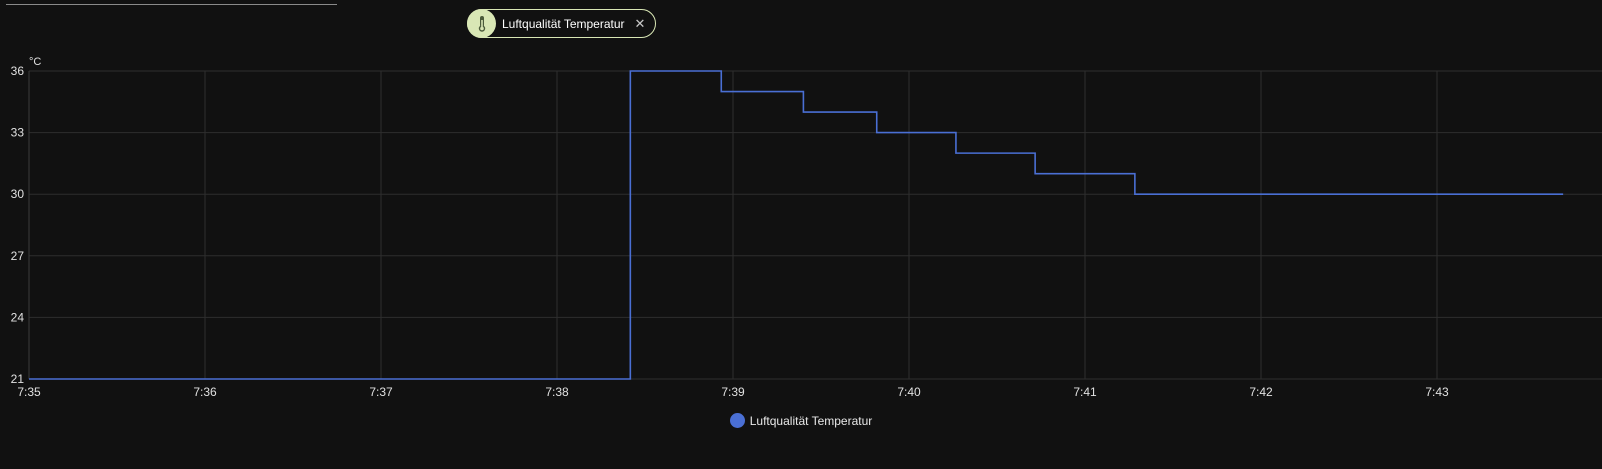 The width and height of the screenshot is (1602, 469). I want to click on x-tick-label: 7:36, so click(205, 392).